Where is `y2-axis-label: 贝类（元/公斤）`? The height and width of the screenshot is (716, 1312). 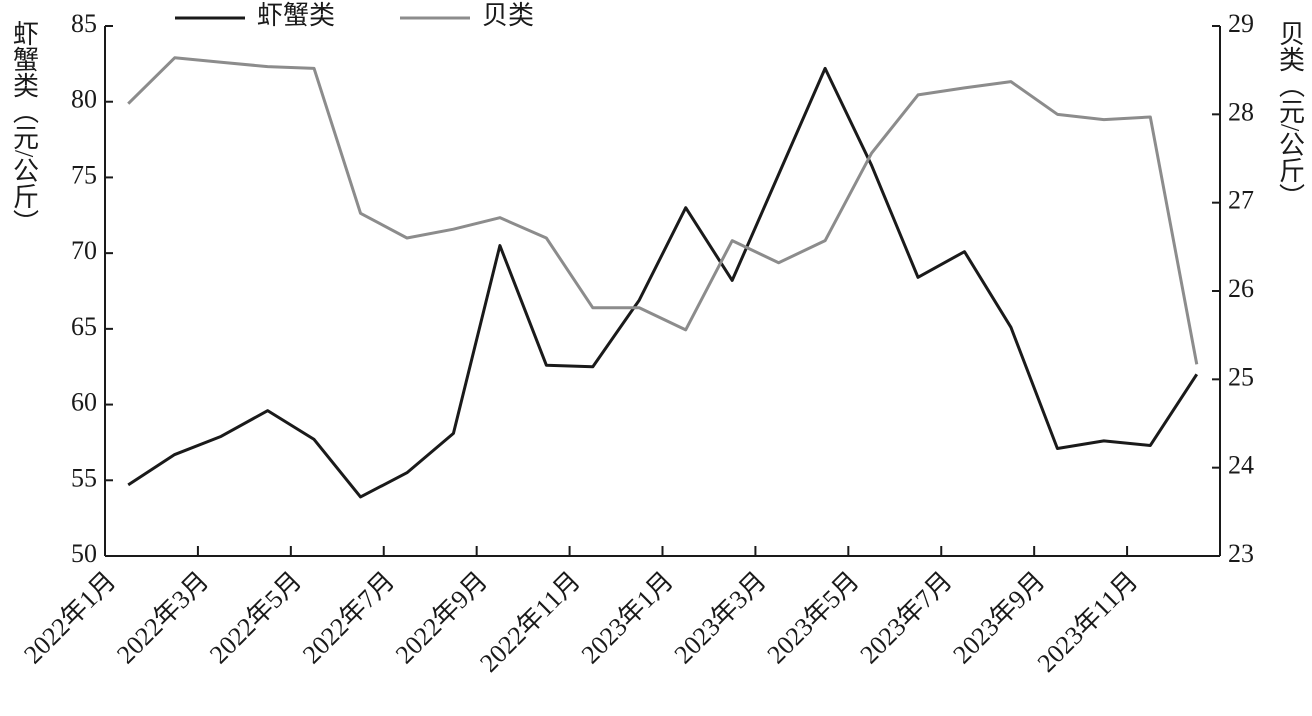
y2-axis-label: 贝类（元/公斤） is located at coordinates (1290, 114).